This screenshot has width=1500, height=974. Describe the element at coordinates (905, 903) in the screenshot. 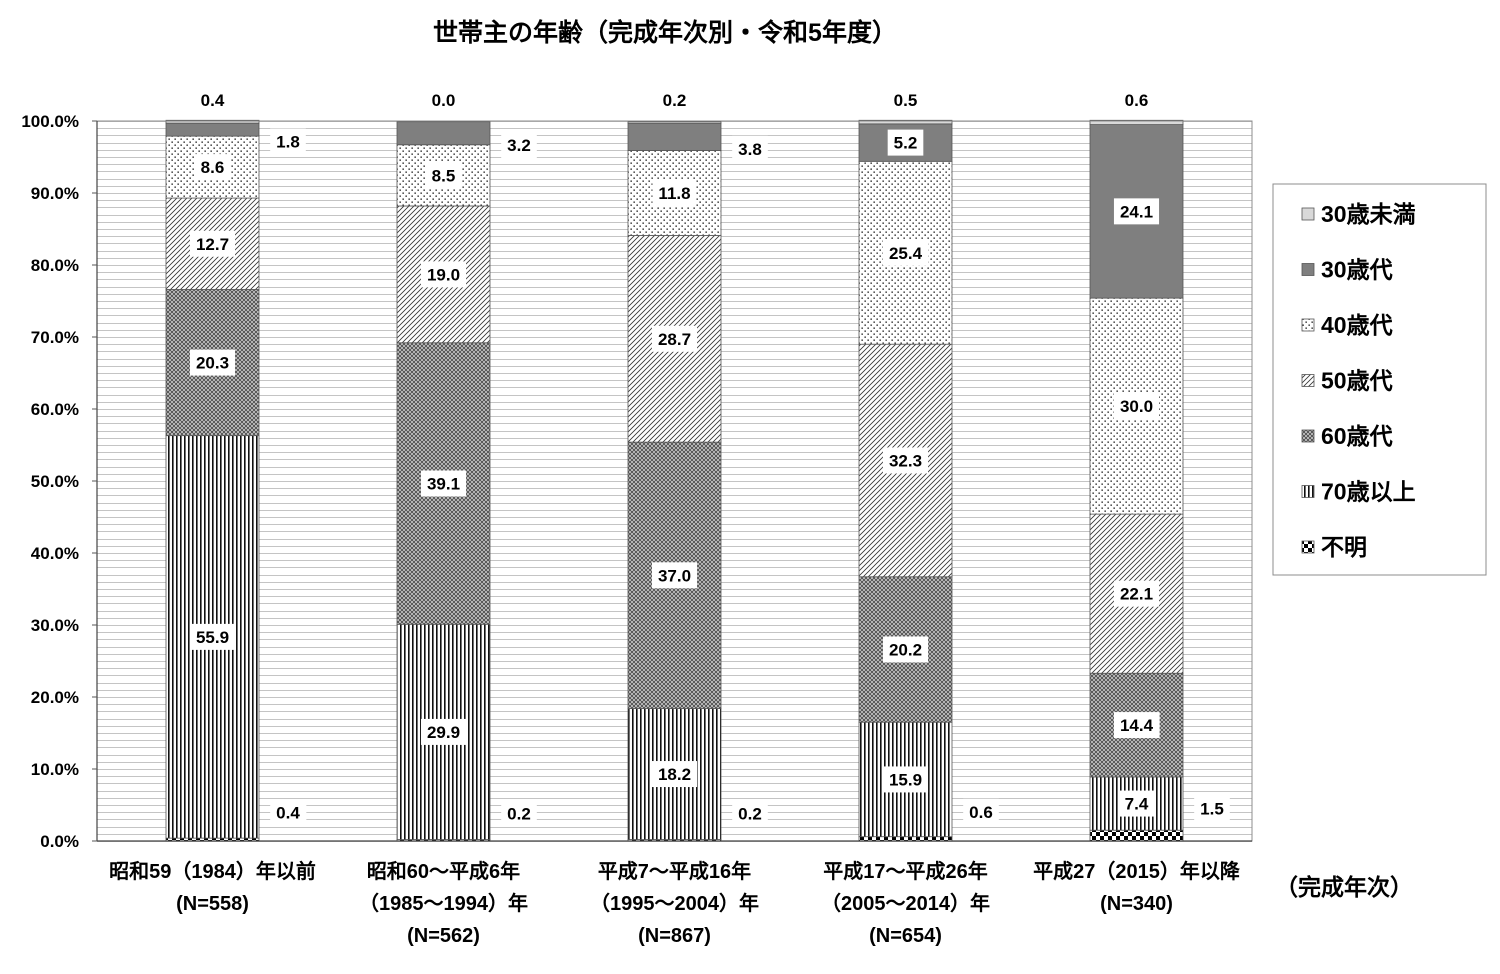

I see `x-category-label: 平成17～平成26年 （2005～2014）年 (N=654)` at that location.